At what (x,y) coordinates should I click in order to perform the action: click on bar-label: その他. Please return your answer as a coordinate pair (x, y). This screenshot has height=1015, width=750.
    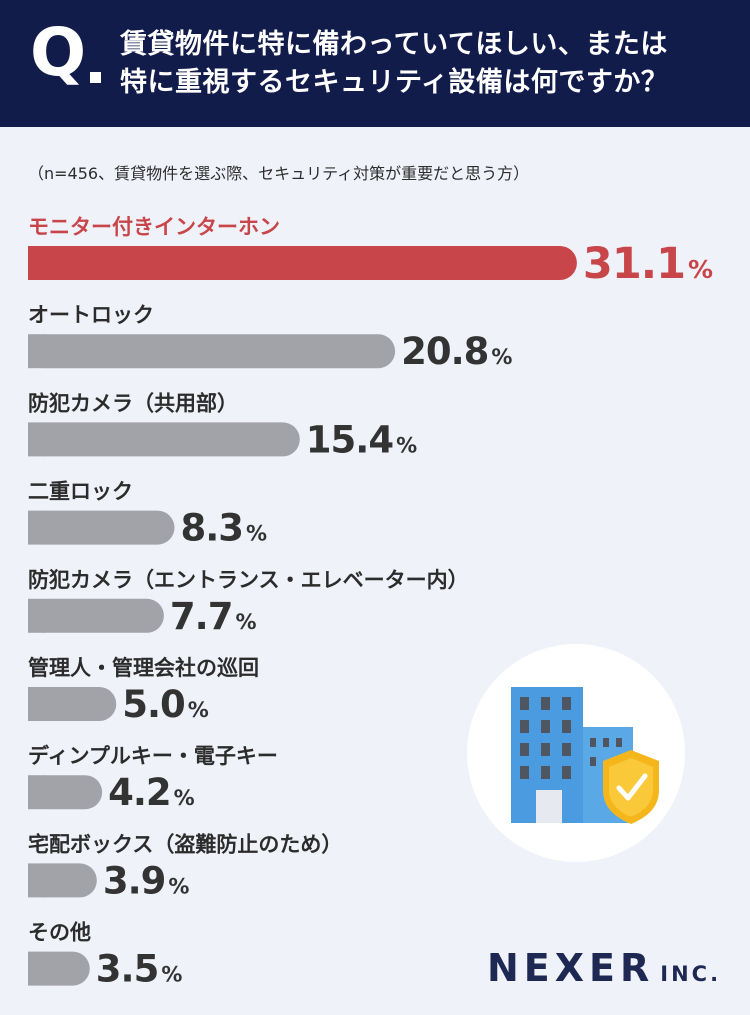
    Looking at the image, I should click on (59, 933).